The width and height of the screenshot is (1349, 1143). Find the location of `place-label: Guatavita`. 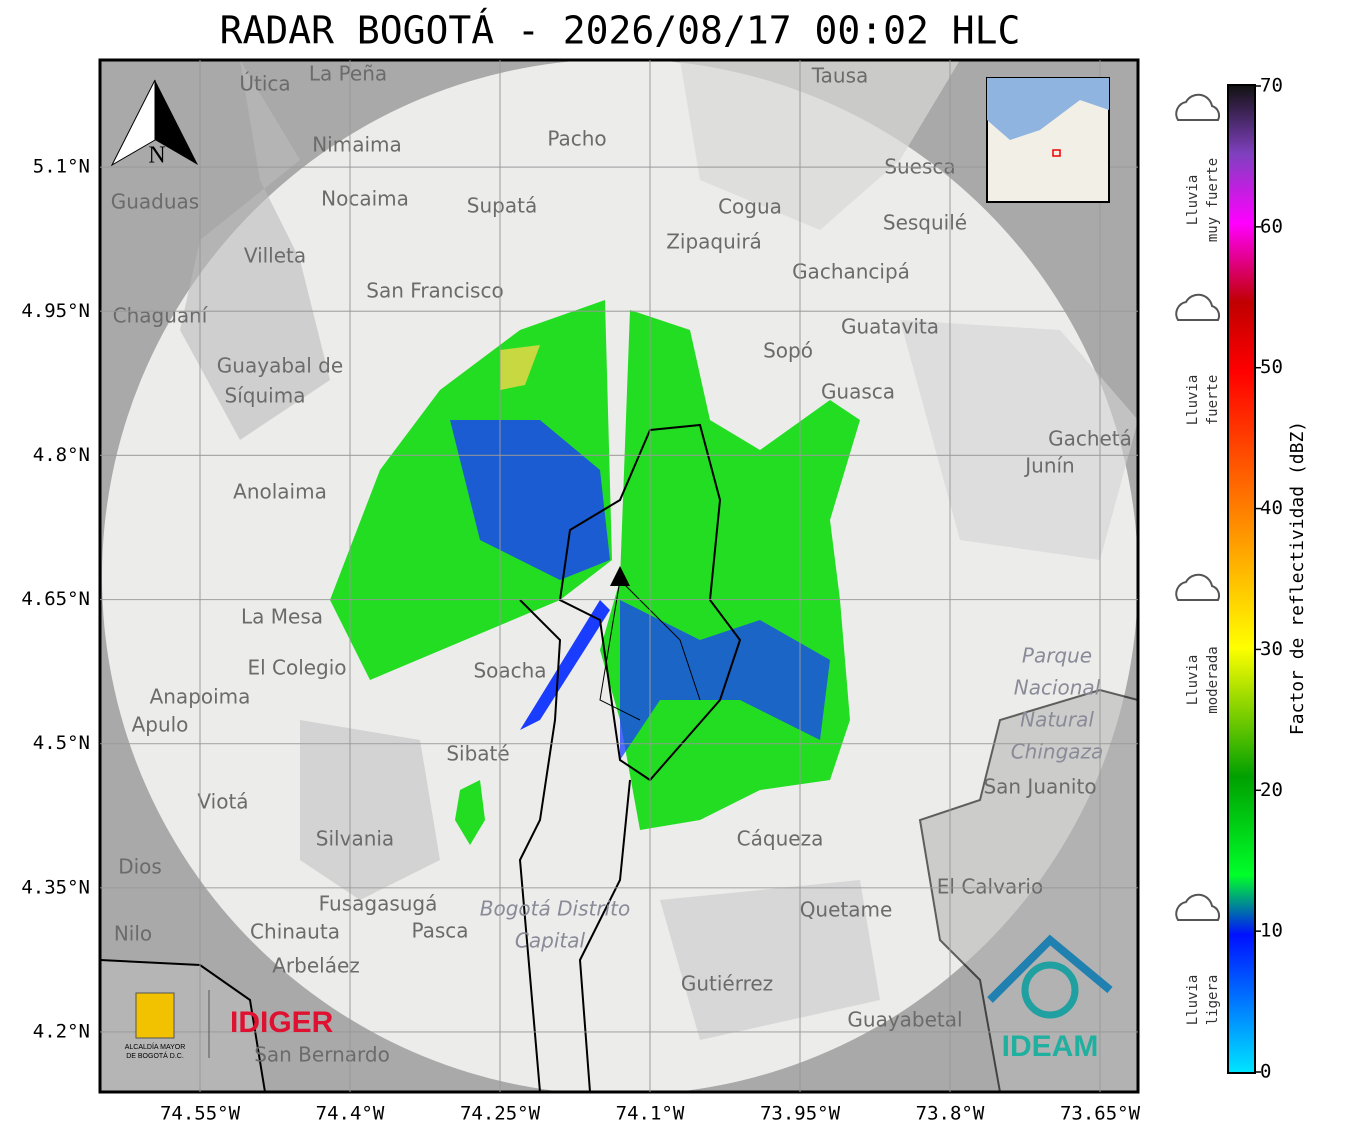

place-label: Guatavita is located at coordinates (890, 327).